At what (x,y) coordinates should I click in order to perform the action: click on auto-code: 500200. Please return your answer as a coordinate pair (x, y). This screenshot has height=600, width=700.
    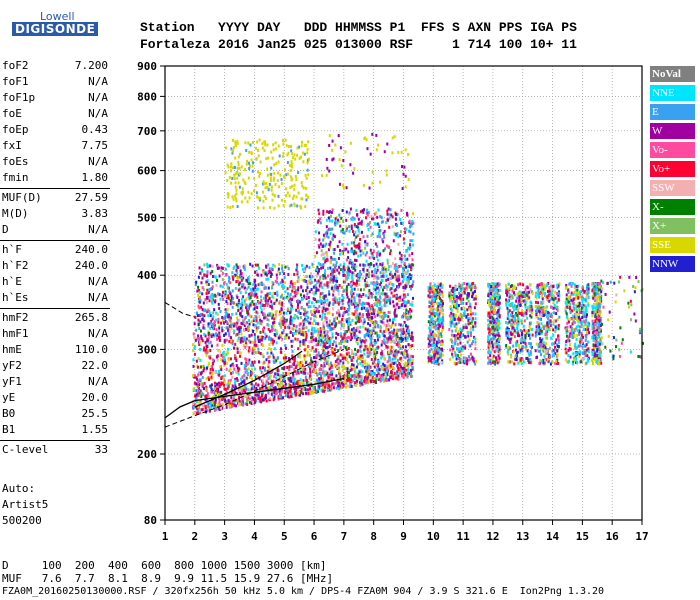
    Looking at the image, I should click on (22, 520).